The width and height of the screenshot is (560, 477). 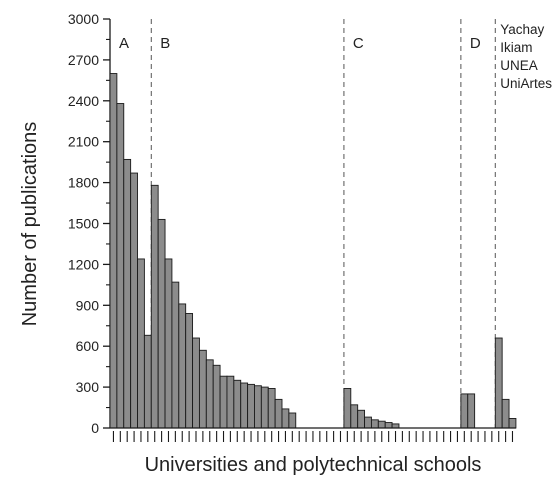 I want to click on y-tick-label: 2100, so click(x=83, y=142).